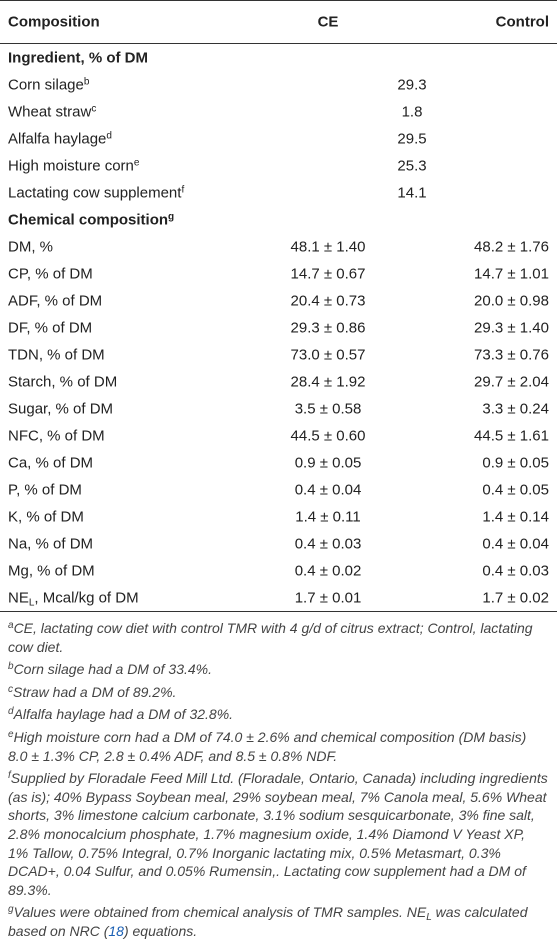 The width and height of the screenshot is (557, 945). What do you see at coordinates (88, 219) in the screenshot?
I see `section-title-text: Chemical composition` at bounding box center [88, 219].